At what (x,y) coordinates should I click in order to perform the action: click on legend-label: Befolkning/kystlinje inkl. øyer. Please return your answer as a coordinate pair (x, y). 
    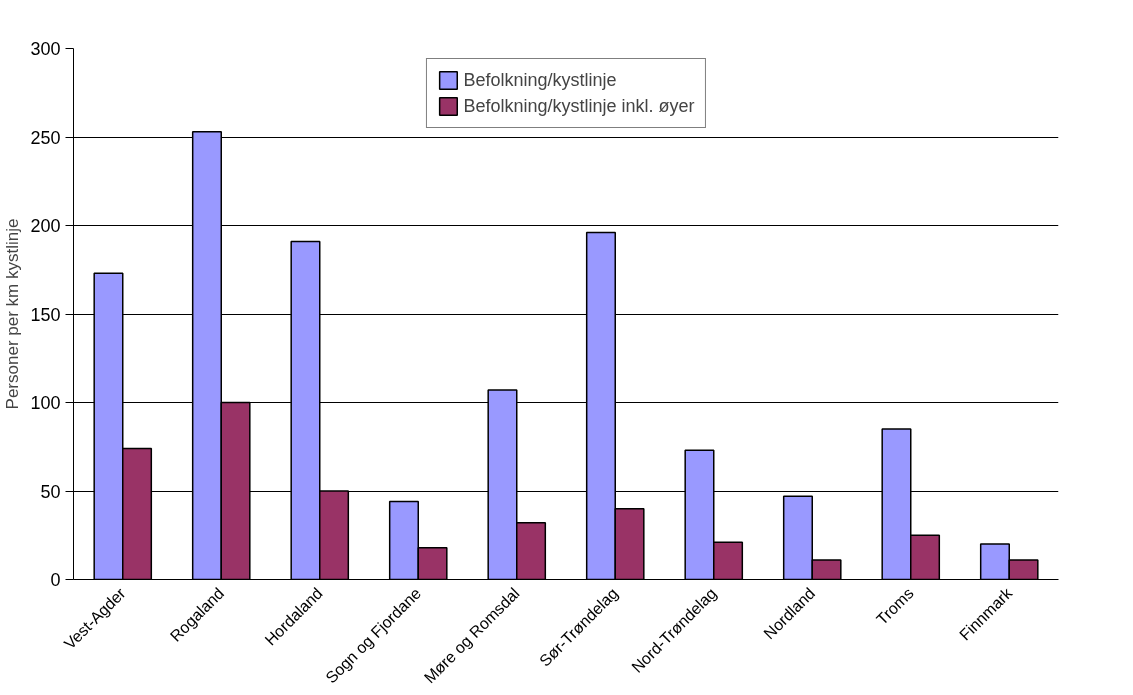
    Looking at the image, I should click on (579, 106).